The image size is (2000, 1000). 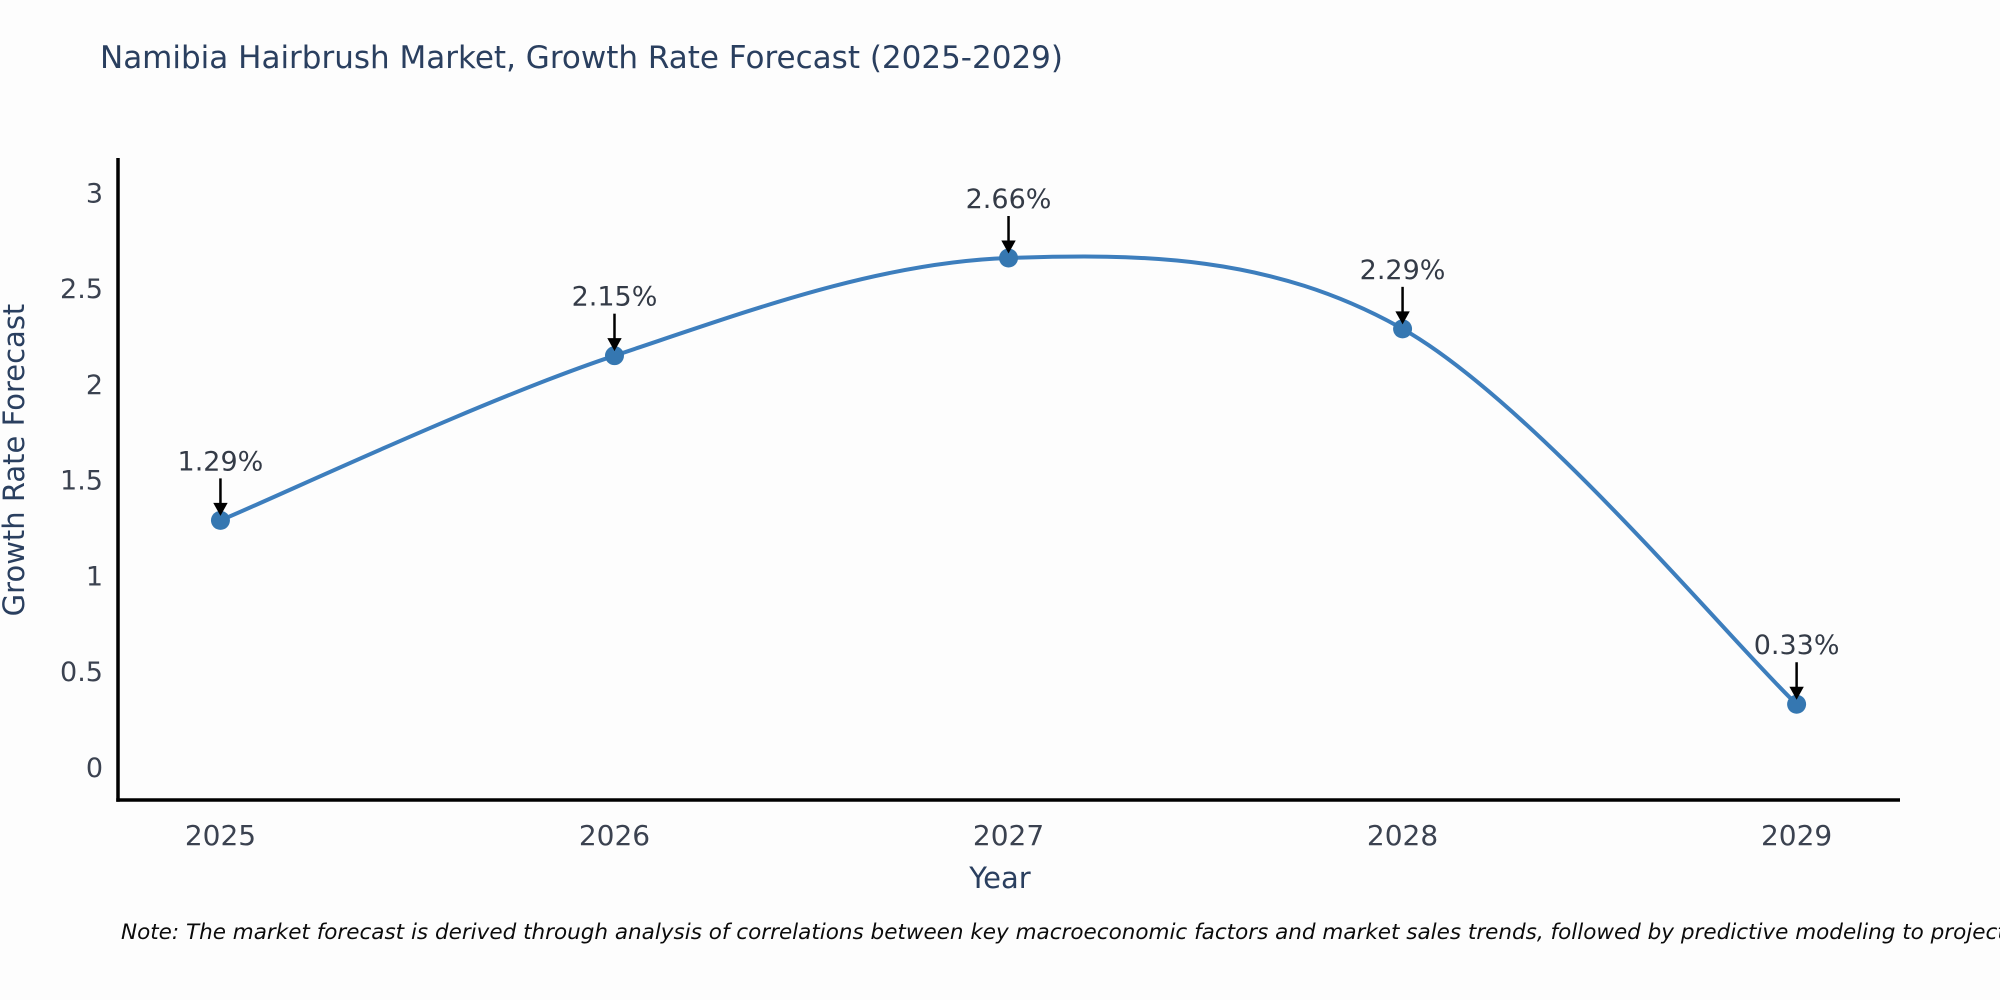 I want to click on x-tick-label: 2027, so click(x=1008, y=835).